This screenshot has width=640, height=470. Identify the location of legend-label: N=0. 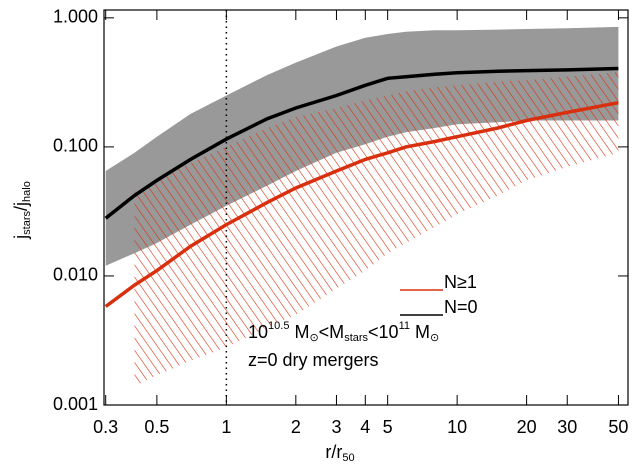
(461, 307).